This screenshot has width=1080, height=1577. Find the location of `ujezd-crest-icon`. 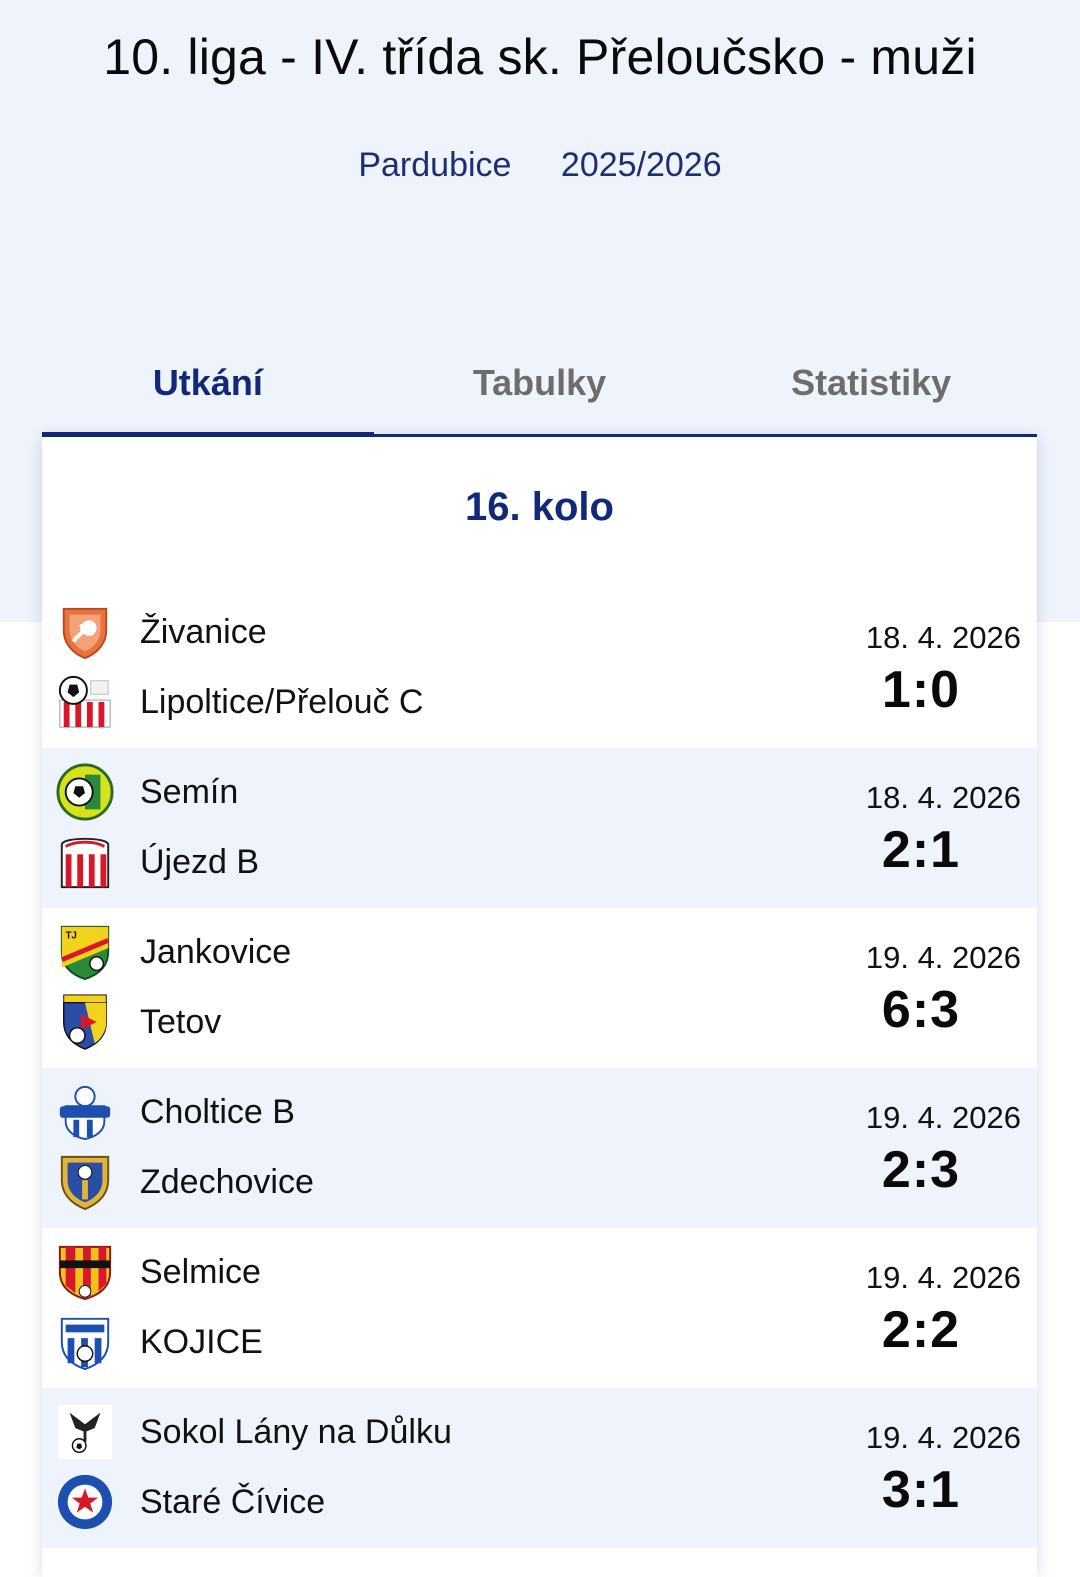

ujezd-crest-icon is located at coordinates (85, 863).